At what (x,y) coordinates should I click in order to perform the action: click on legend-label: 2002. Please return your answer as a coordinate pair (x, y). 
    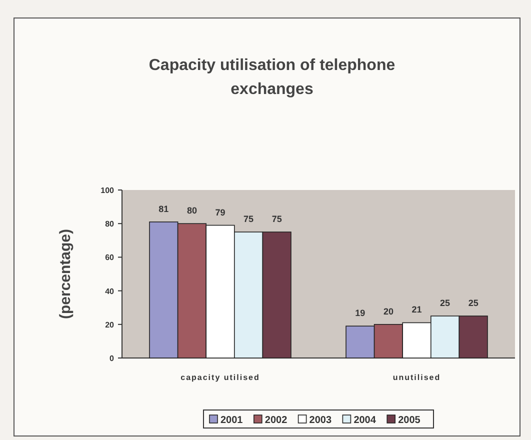
    Looking at the image, I should click on (276, 420).